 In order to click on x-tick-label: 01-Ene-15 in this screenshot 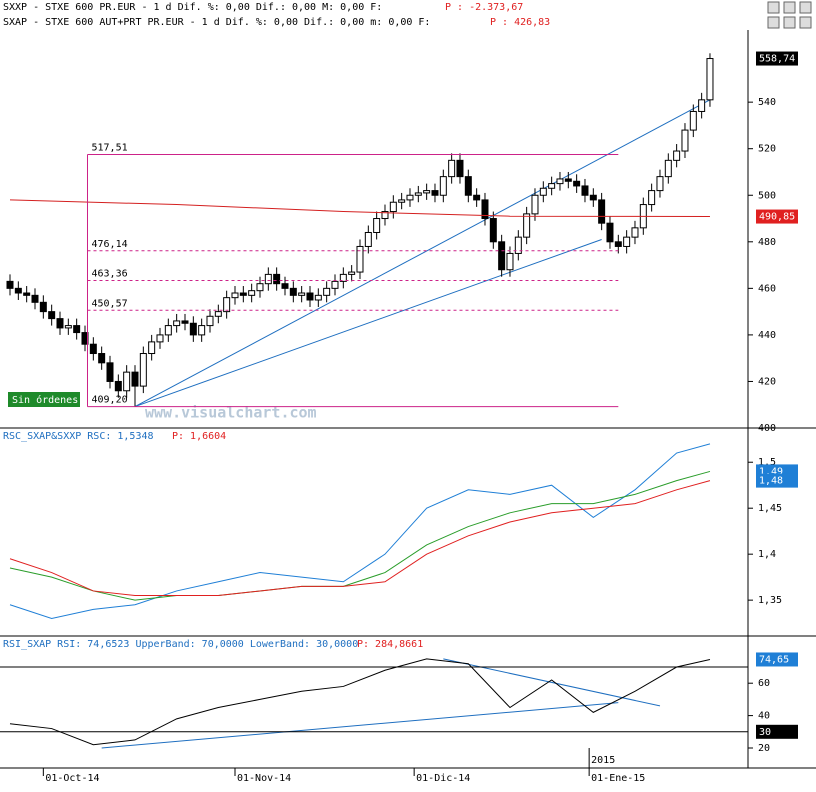, I will do `click(618, 778)`.